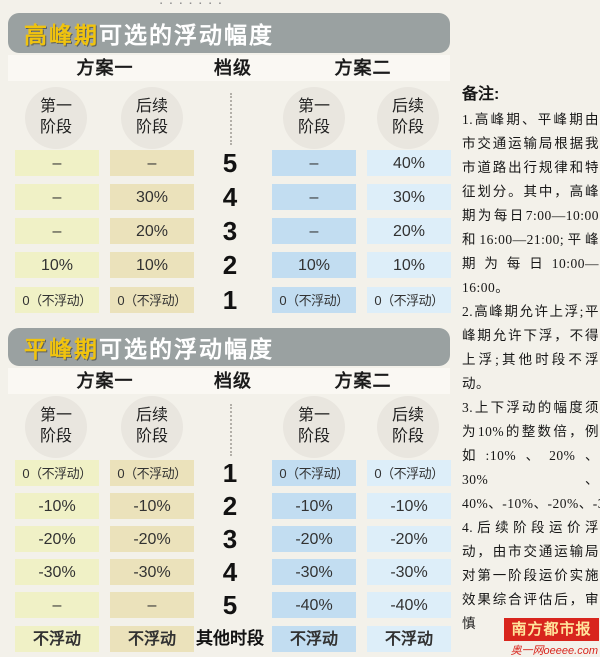 The width and height of the screenshot is (600, 657). I want to click on table-row: -10% -10% 2 -10% -10%, so click(229, 506).